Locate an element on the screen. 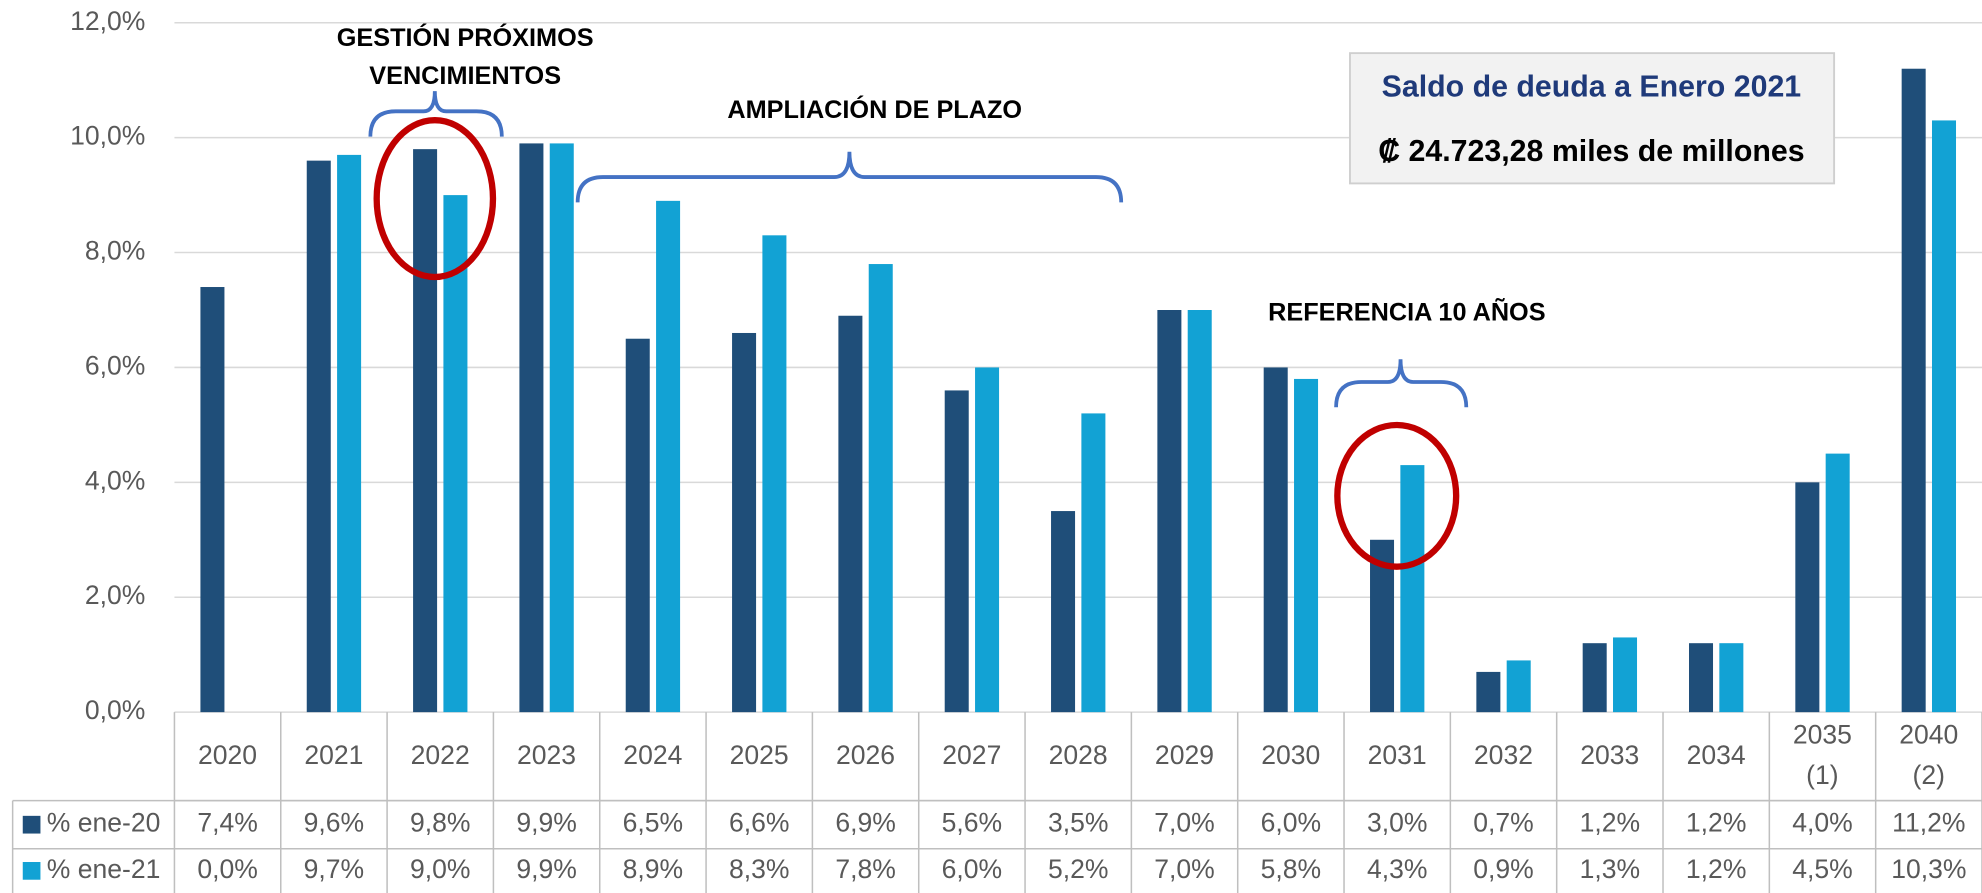 This screenshot has width=1982, height=893. brace is located at coordinates (436, 114).